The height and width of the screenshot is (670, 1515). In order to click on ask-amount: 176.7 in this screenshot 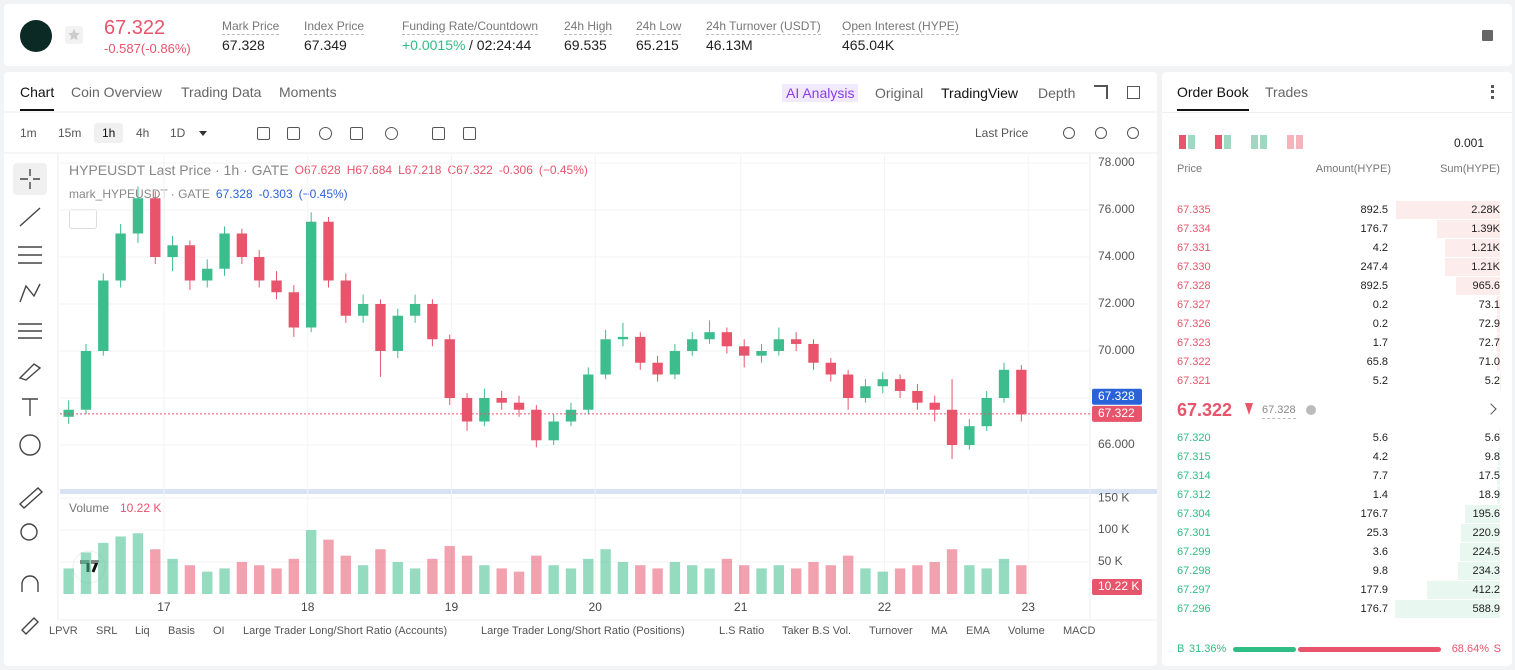, I will do `click(1374, 229)`.